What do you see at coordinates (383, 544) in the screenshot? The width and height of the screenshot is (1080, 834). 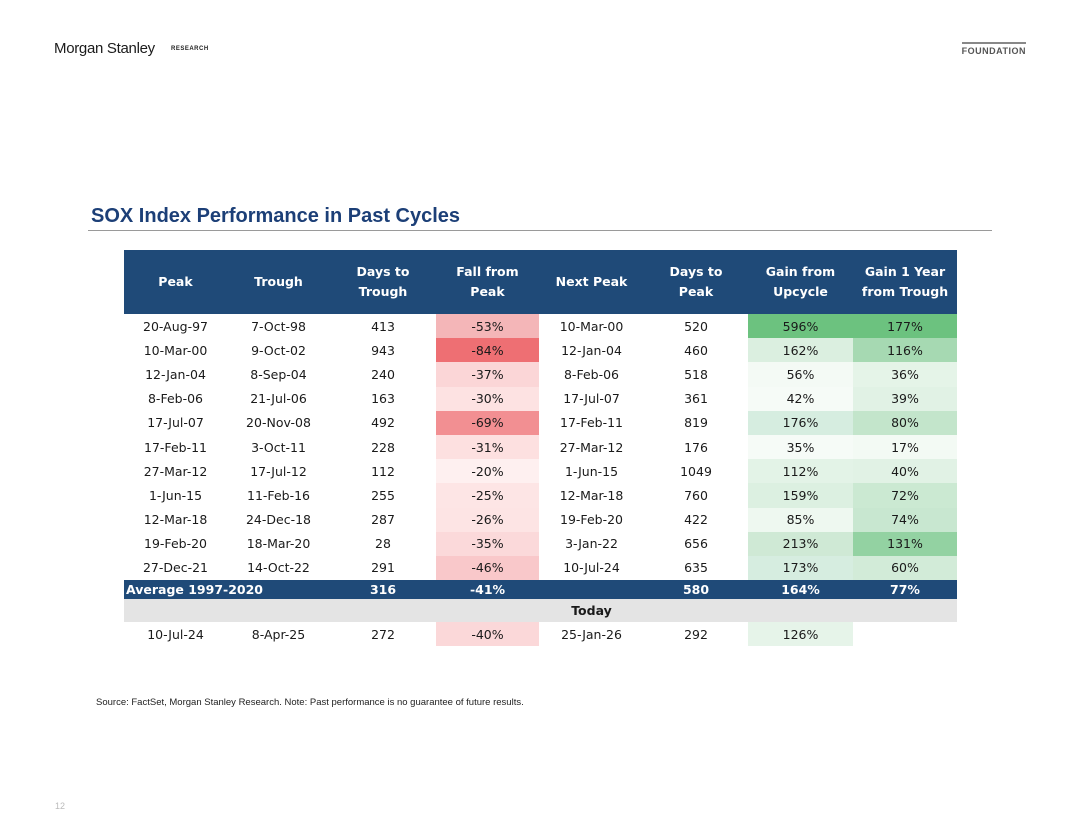 I see `table-cell: 28` at bounding box center [383, 544].